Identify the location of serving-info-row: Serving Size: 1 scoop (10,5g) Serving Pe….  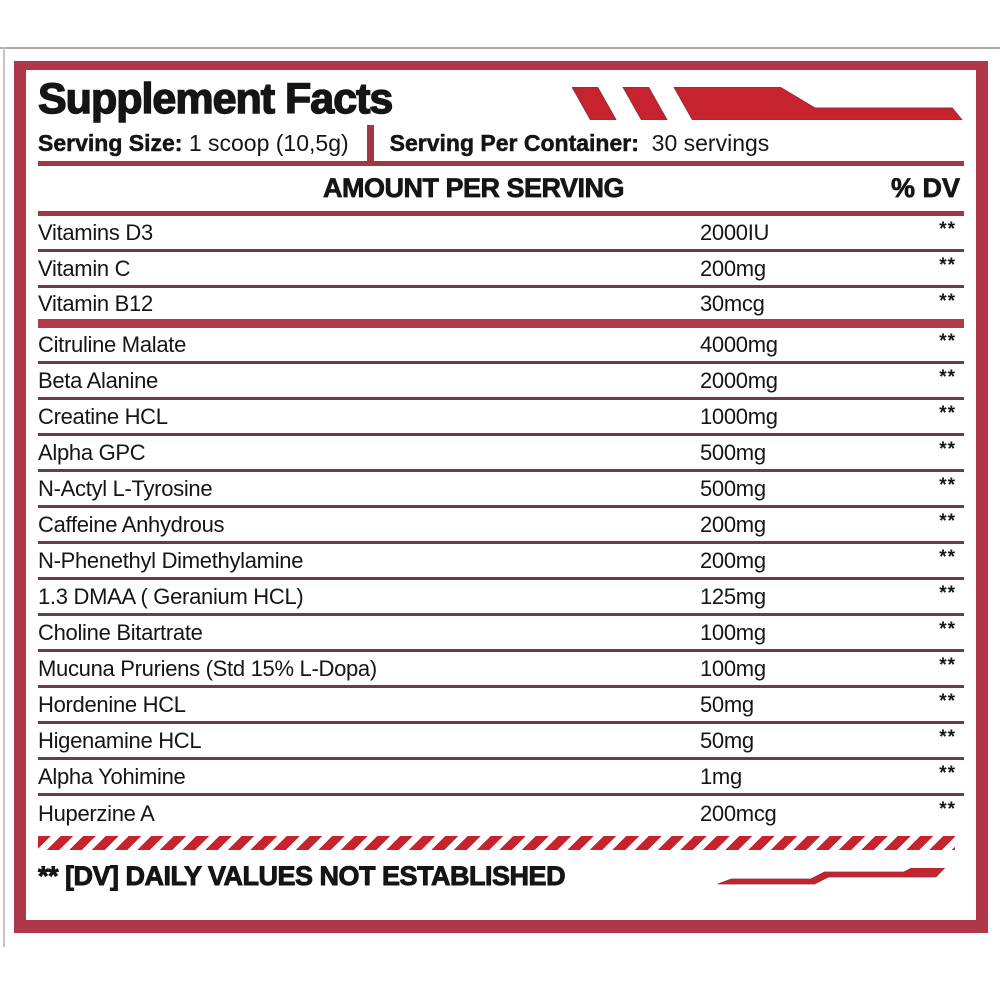
(501, 143).